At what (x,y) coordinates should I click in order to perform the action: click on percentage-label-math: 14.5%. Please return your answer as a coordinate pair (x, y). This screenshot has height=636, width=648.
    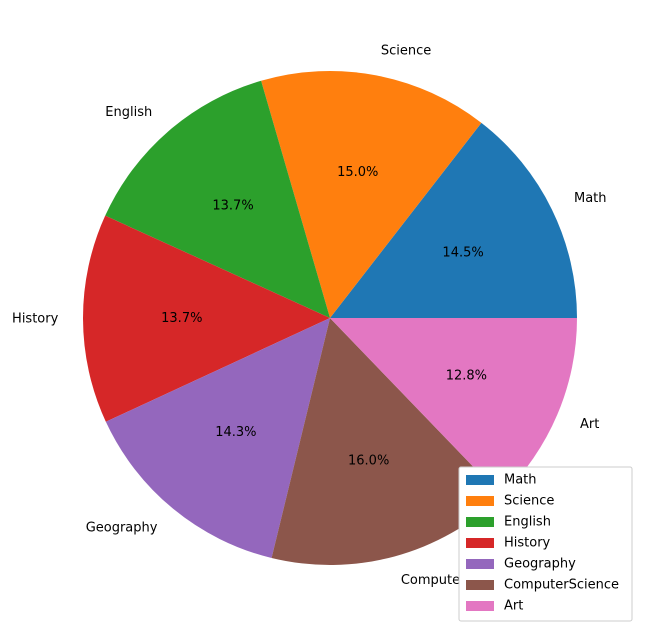
    Looking at the image, I should click on (462, 252).